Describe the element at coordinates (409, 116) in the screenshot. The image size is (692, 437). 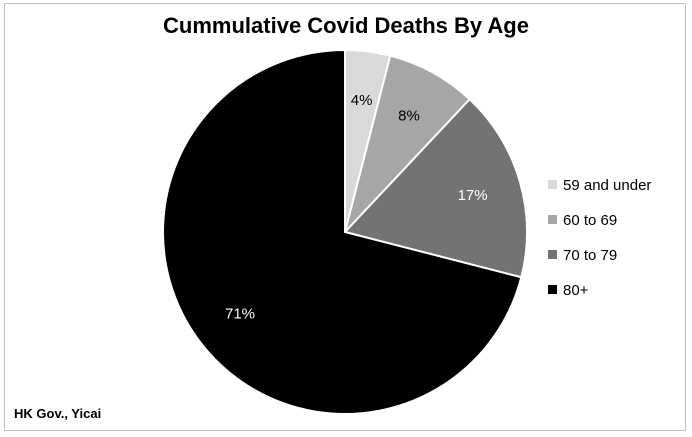
I see `slice-label-2: 8%` at that location.